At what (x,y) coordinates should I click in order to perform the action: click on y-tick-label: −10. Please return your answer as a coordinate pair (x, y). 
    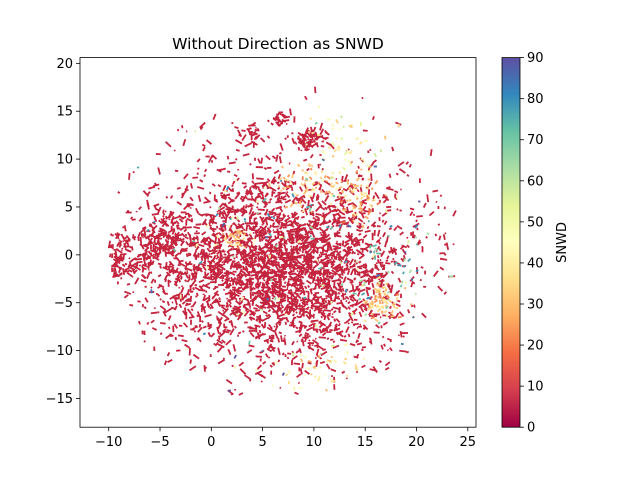
    Looking at the image, I should click on (59, 351).